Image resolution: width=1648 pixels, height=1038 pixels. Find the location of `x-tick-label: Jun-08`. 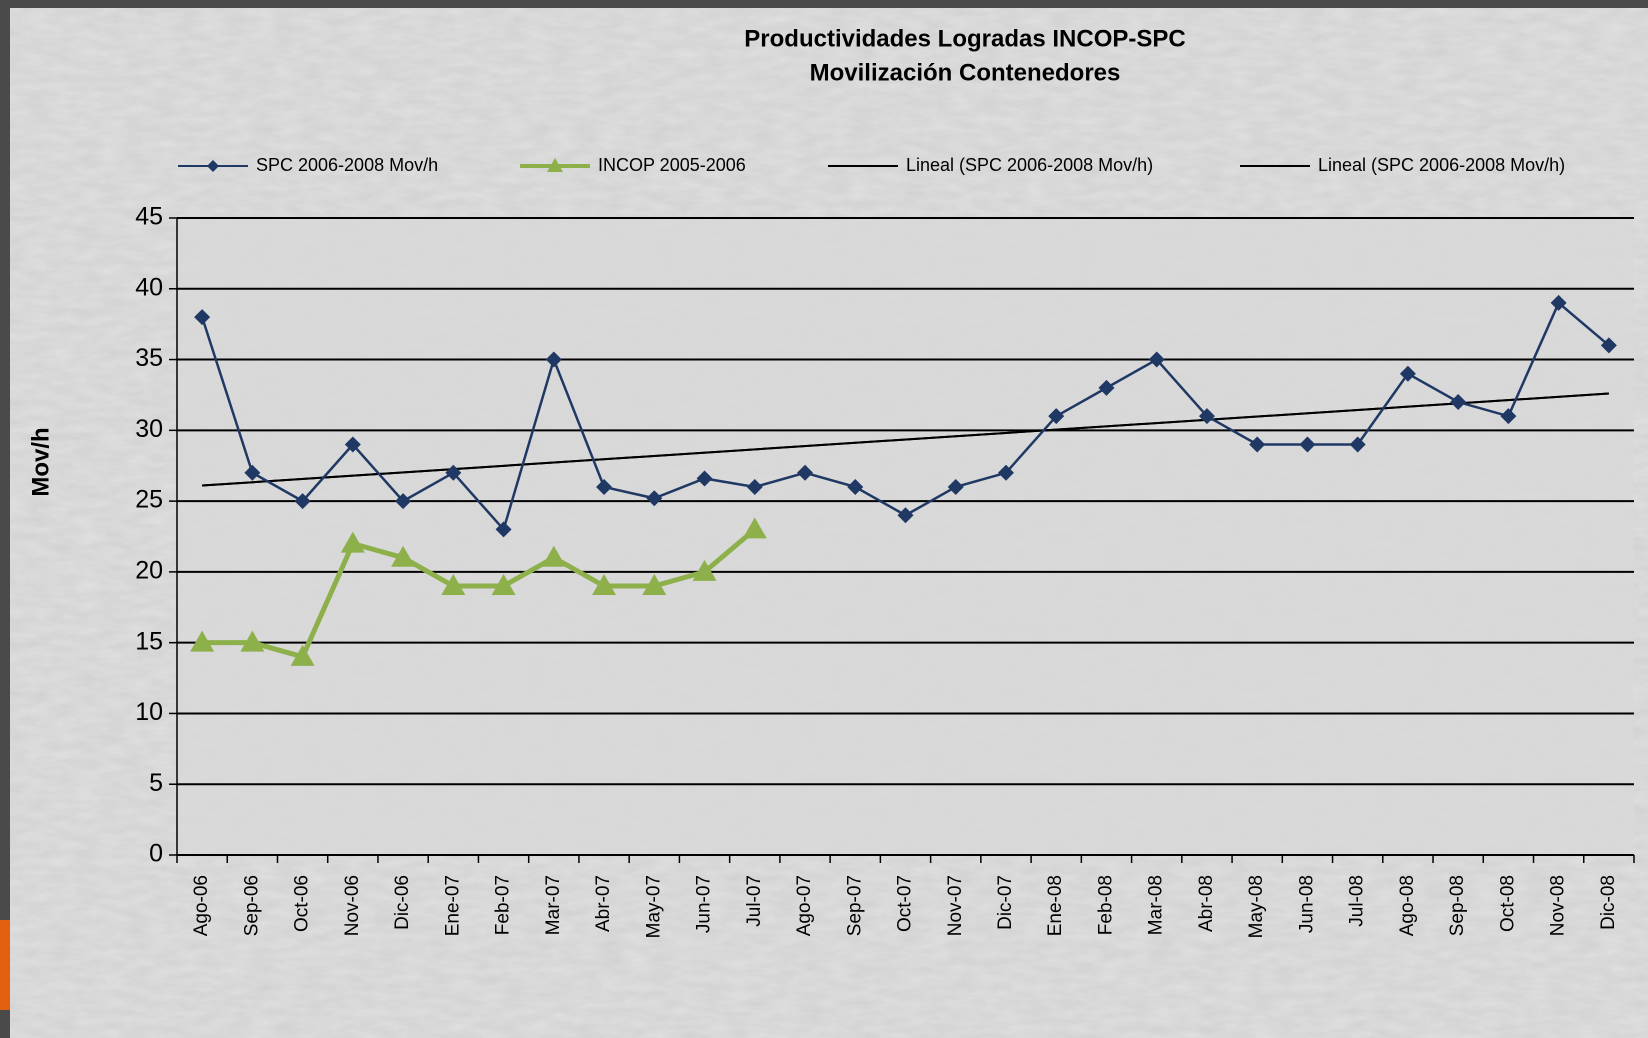

x-tick-label: Jun-08 is located at coordinates (1306, 904).